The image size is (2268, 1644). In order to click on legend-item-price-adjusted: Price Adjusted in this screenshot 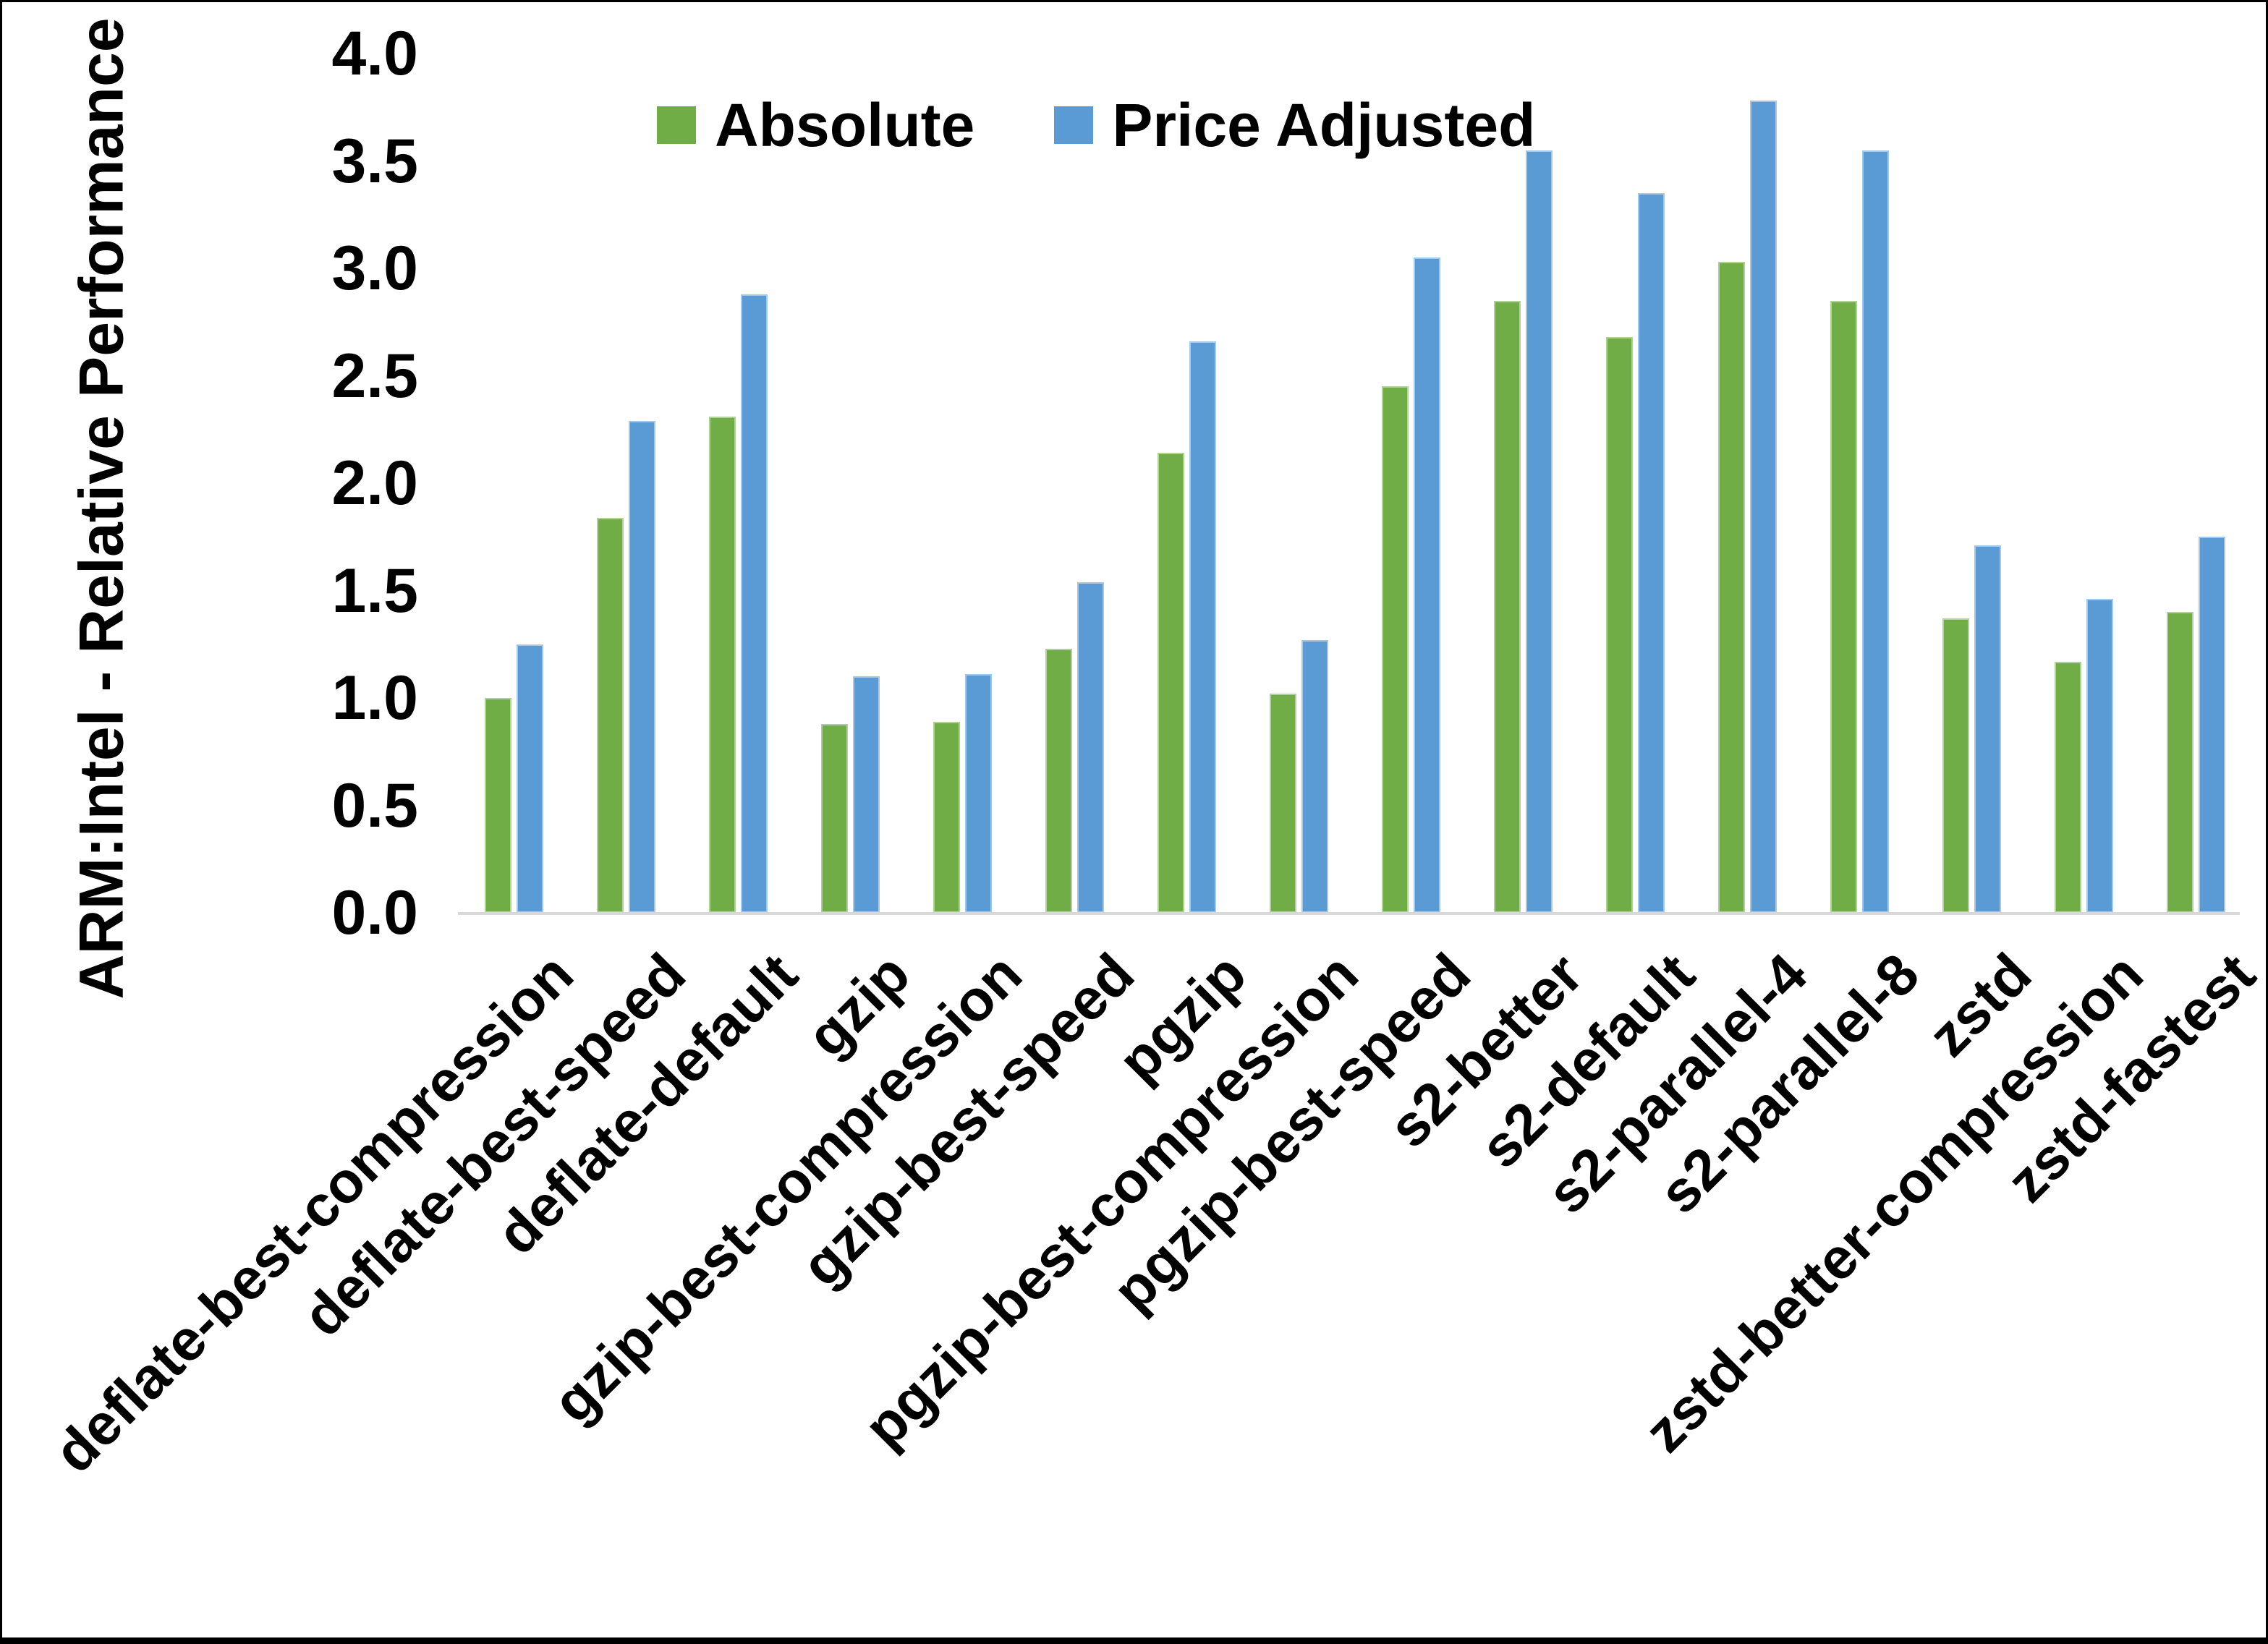, I will do `click(1294, 125)`.